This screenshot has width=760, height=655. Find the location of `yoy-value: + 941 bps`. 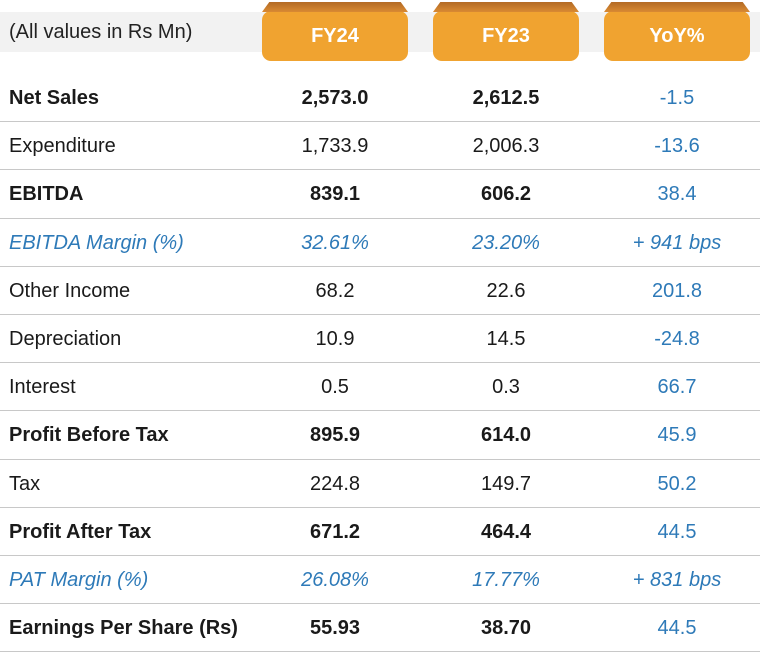

yoy-value: + 941 bps is located at coordinates (677, 242).